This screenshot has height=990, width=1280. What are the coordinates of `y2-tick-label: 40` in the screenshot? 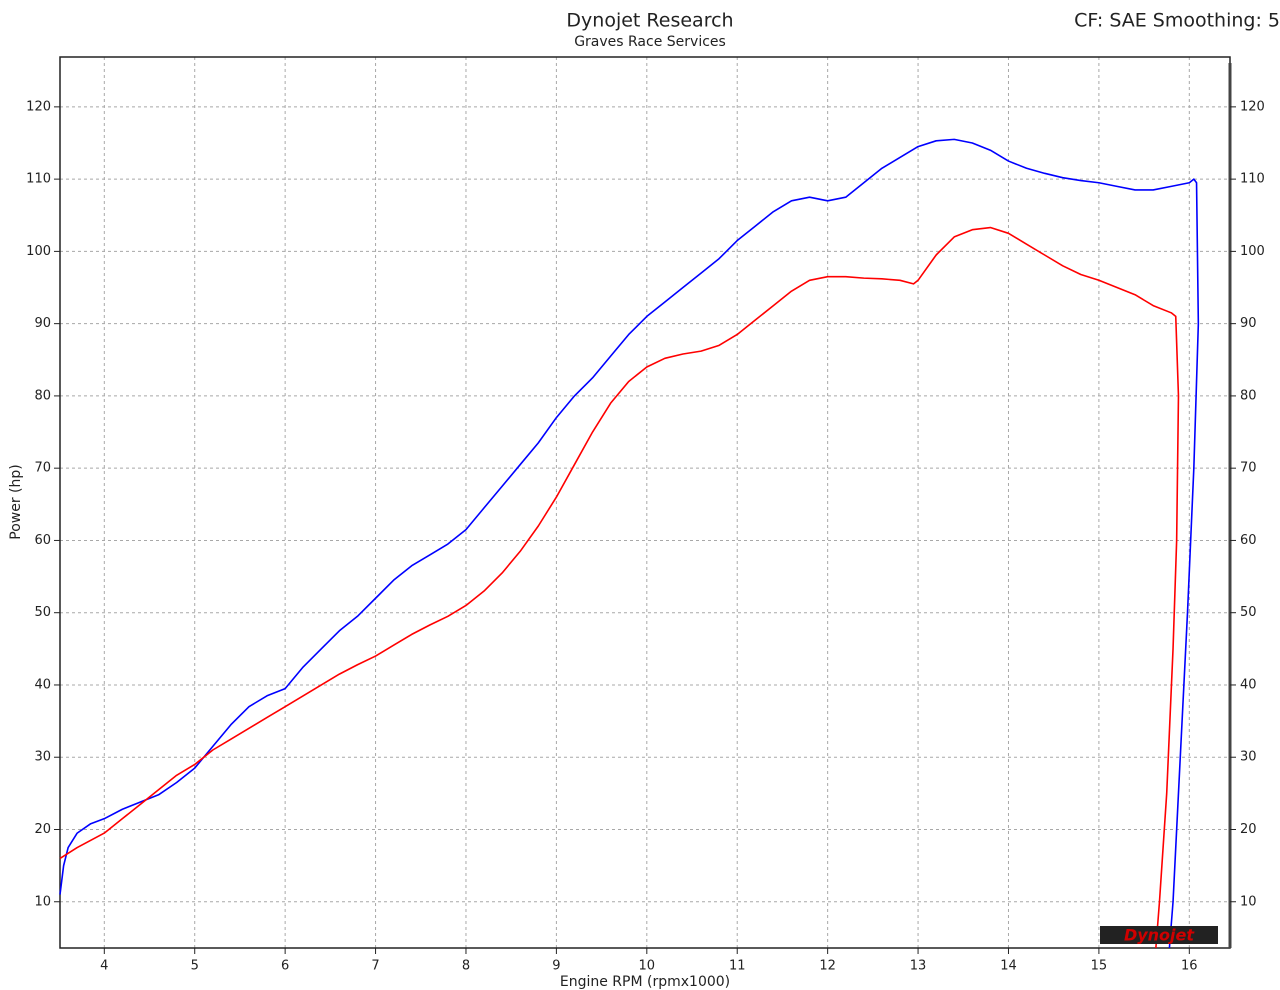 It's located at (1248, 684).